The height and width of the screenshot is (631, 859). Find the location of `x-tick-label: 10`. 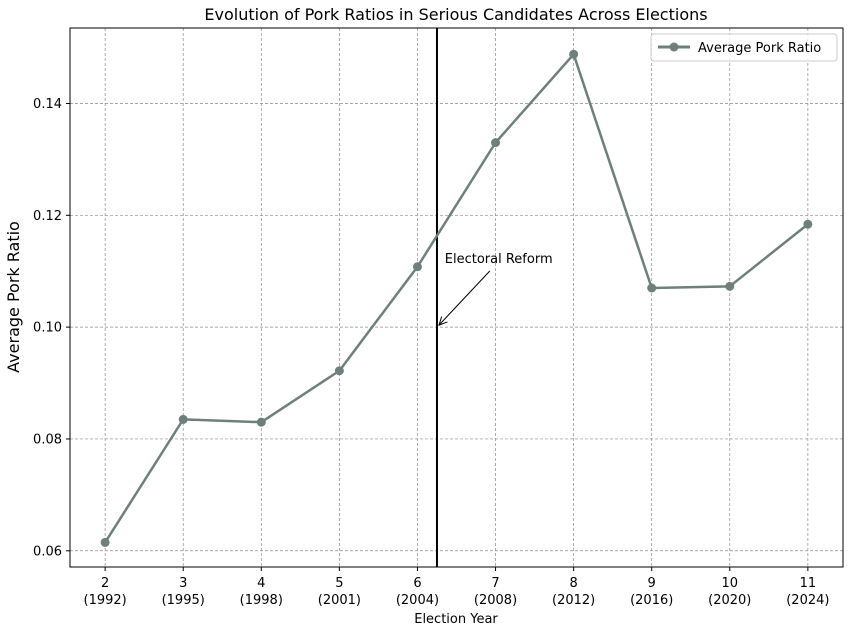

x-tick-label: 10 is located at coordinates (730, 583).